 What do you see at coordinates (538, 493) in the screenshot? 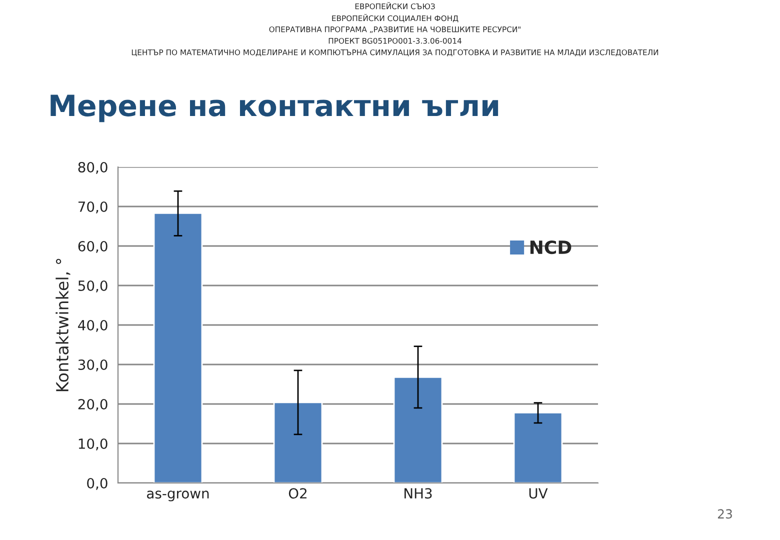
I see `x-tick-label: UV` at bounding box center [538, 493].